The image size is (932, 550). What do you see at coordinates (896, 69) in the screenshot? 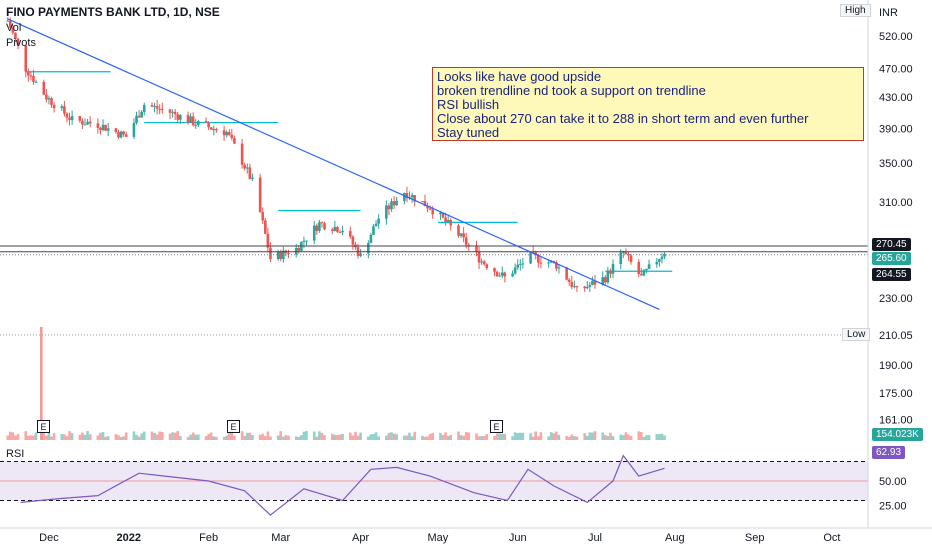
I see `price-tick-label: 470.00` at bounding box center [896, 69].